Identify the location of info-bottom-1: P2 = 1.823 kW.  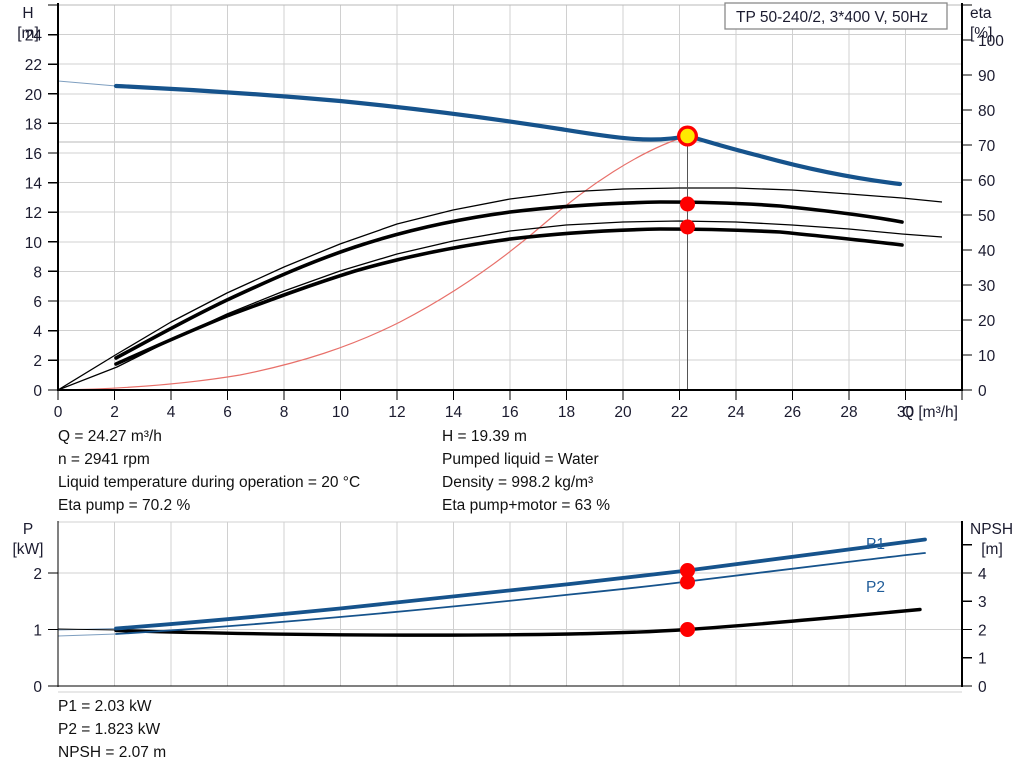
(109, 729).